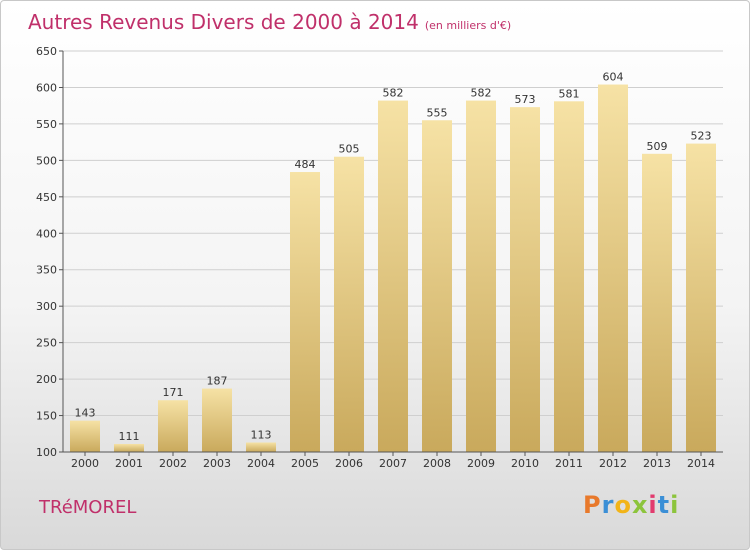 This screenshot has height=550, width=750. What do you see at coordinates (657, 146) in the screenshot?
I see `data-label: 509` at bounding box center [657, 146].